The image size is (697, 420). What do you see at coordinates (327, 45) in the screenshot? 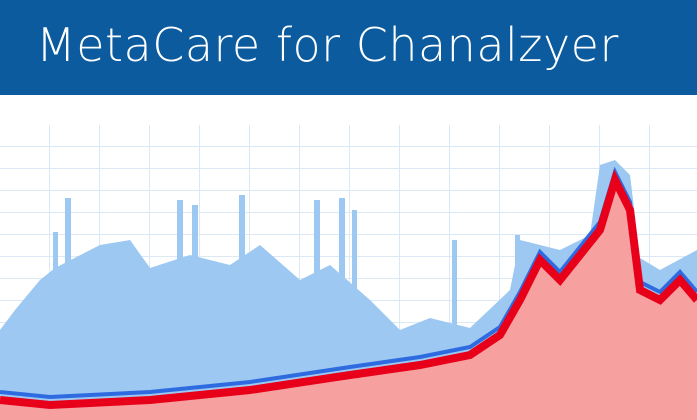
I see `header-title: MetaCare for Chanalzyer` at bounding box center [327, 45].